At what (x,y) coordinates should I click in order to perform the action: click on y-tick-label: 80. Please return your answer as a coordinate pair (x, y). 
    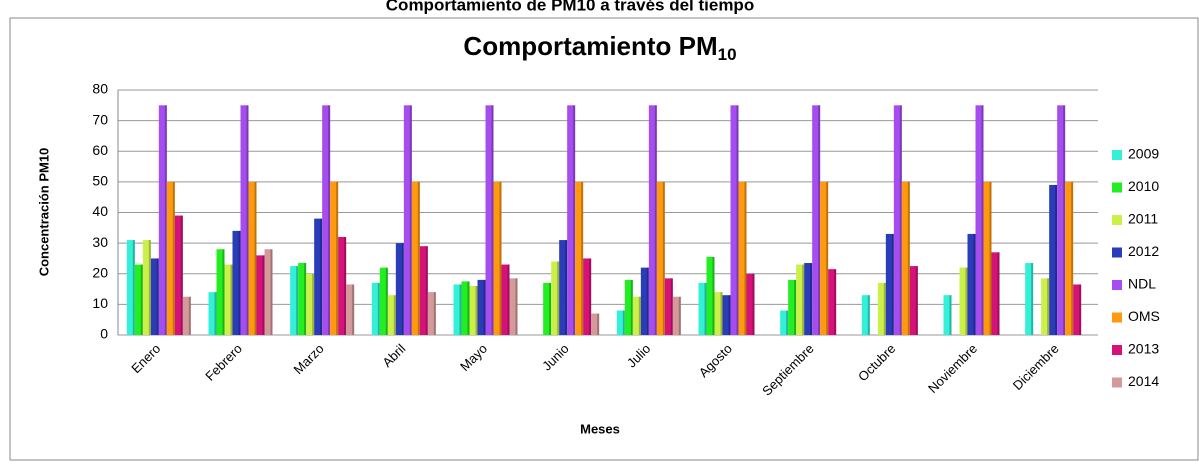
    Looking at the image, I should click on (100, 89).